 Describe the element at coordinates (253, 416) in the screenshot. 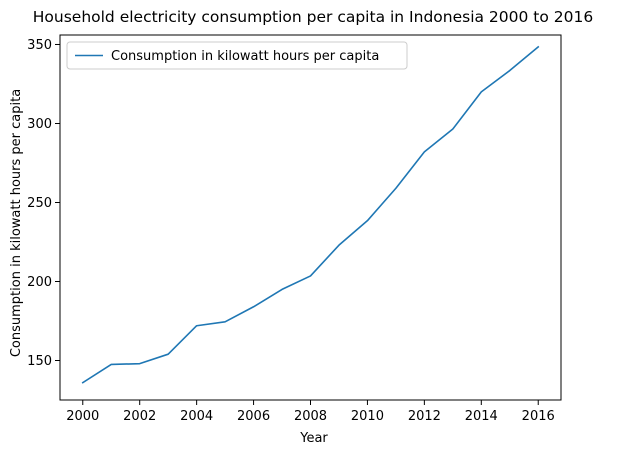

I see `x-tick-label: 2006` at that location.